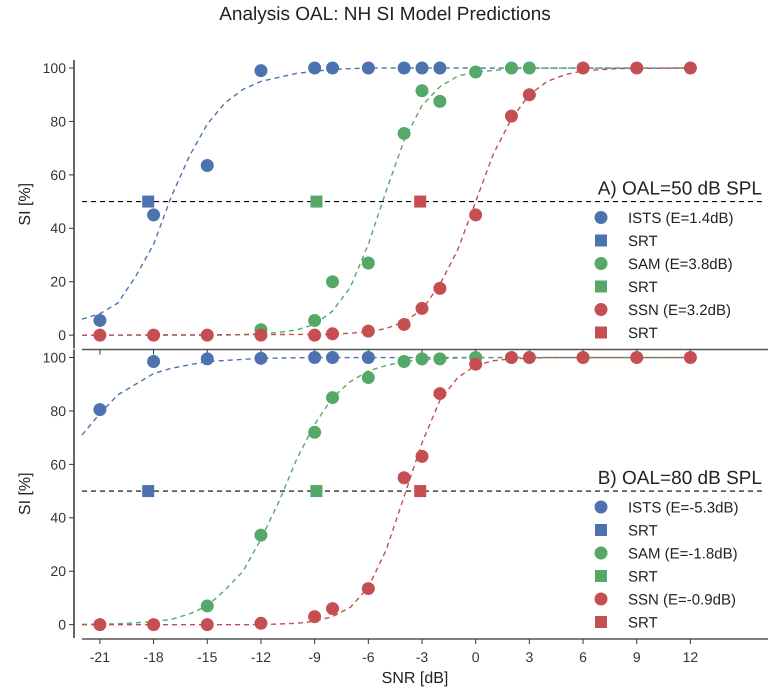 The width and height of the screenshot is (768, 692). What do you see at coordinates (636, 657) in the screenshot?
I see `x-tick-label: 9` at bounding box center [636, 657].